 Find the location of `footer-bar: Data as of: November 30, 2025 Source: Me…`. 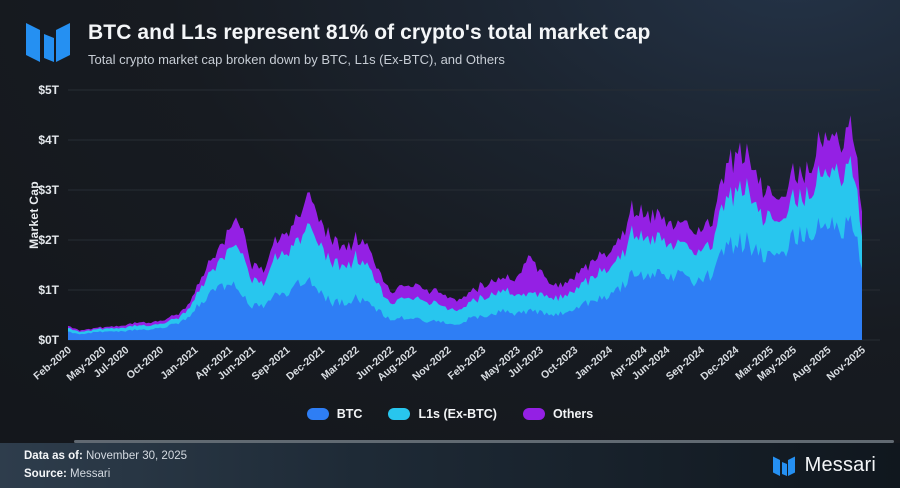

footer-bar: Data as of: November 30, 2025 Source: Me… is located at coordinates (450, 465).